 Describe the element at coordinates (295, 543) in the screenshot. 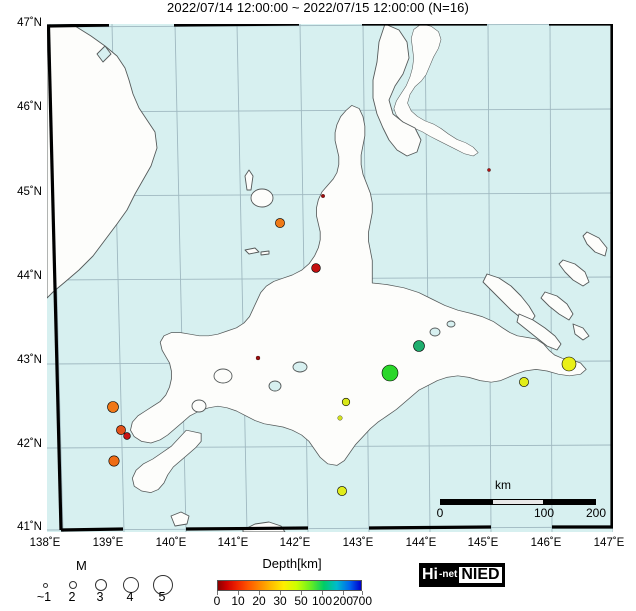

I see `lon-tick-label-4: 142˚E` at that location.